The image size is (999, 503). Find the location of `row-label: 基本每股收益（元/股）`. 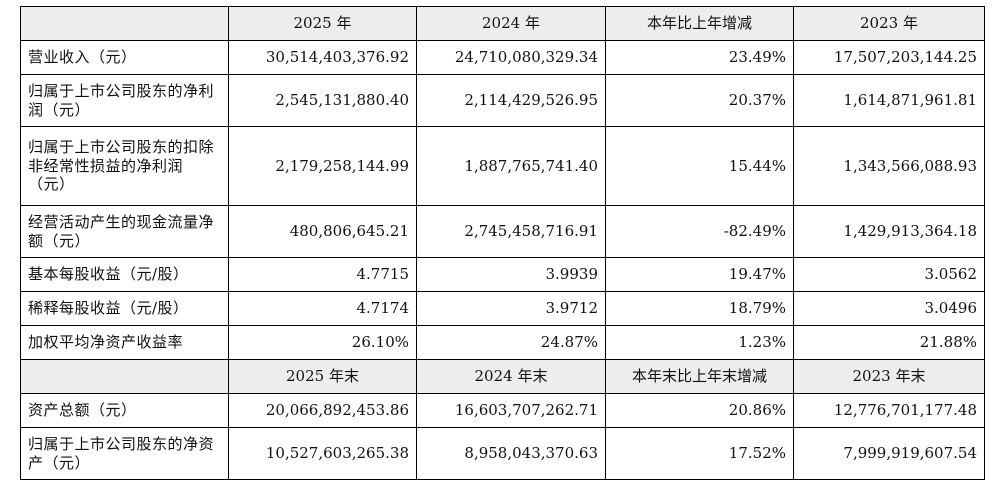

row-label: 基本每股收益（元/股） is located at coordinates (124, 274).